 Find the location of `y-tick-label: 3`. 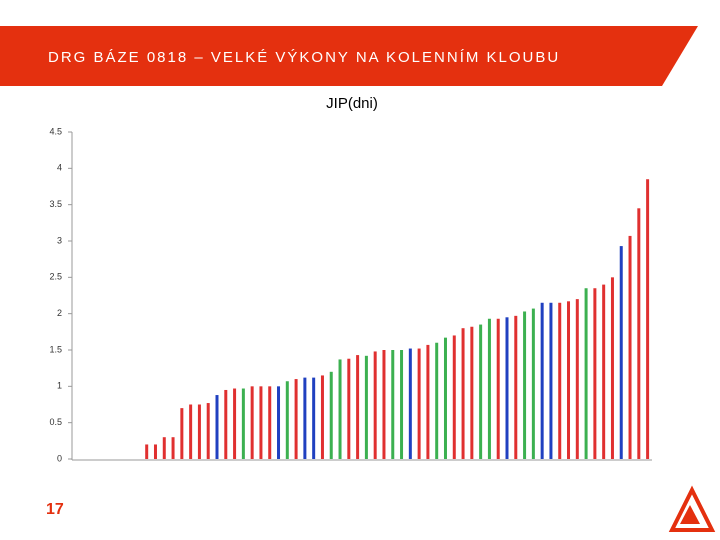

y-tick-label: 3 is located at coordinates (59, 240).